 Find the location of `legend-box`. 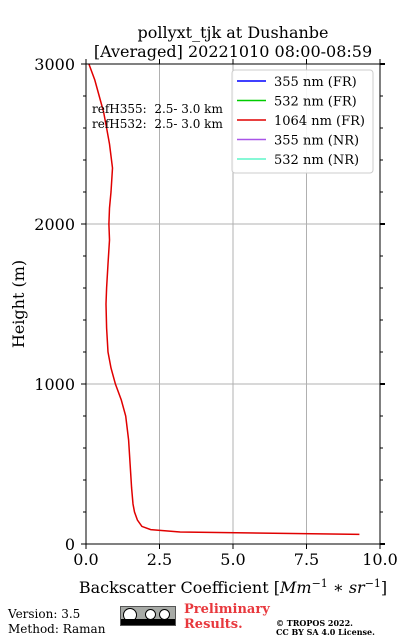

legend-box is located at coordinates (302, 121).